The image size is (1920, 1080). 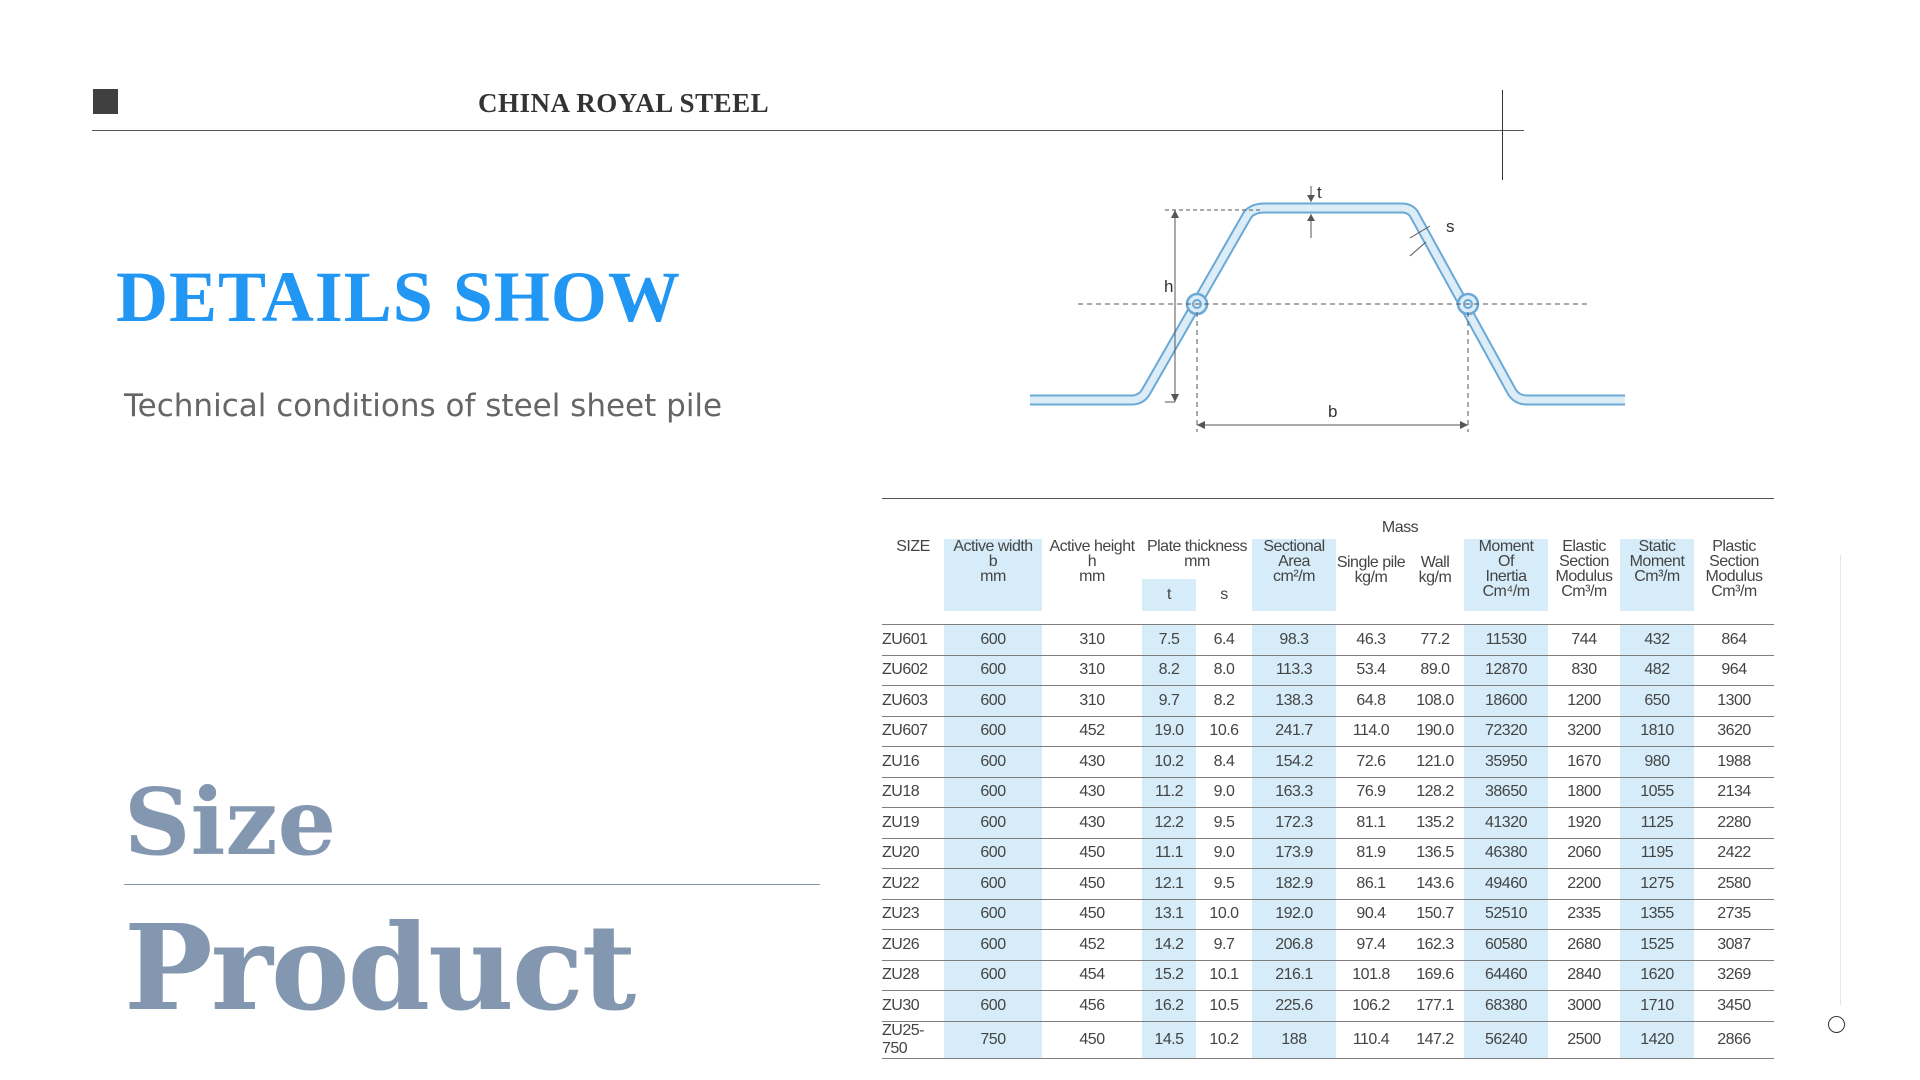 What do you see at coordinates (1657, 731) in the screenshot?
I see `table-cell: 1810` at bounding box center [1657, 731].